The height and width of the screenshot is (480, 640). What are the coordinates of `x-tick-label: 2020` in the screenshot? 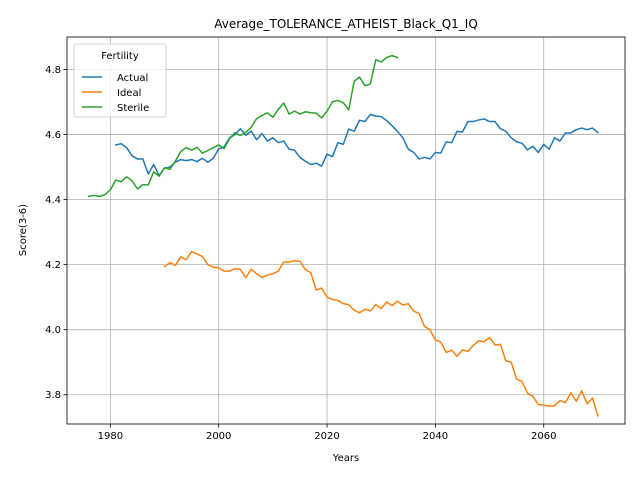 It's located at (326, 436).